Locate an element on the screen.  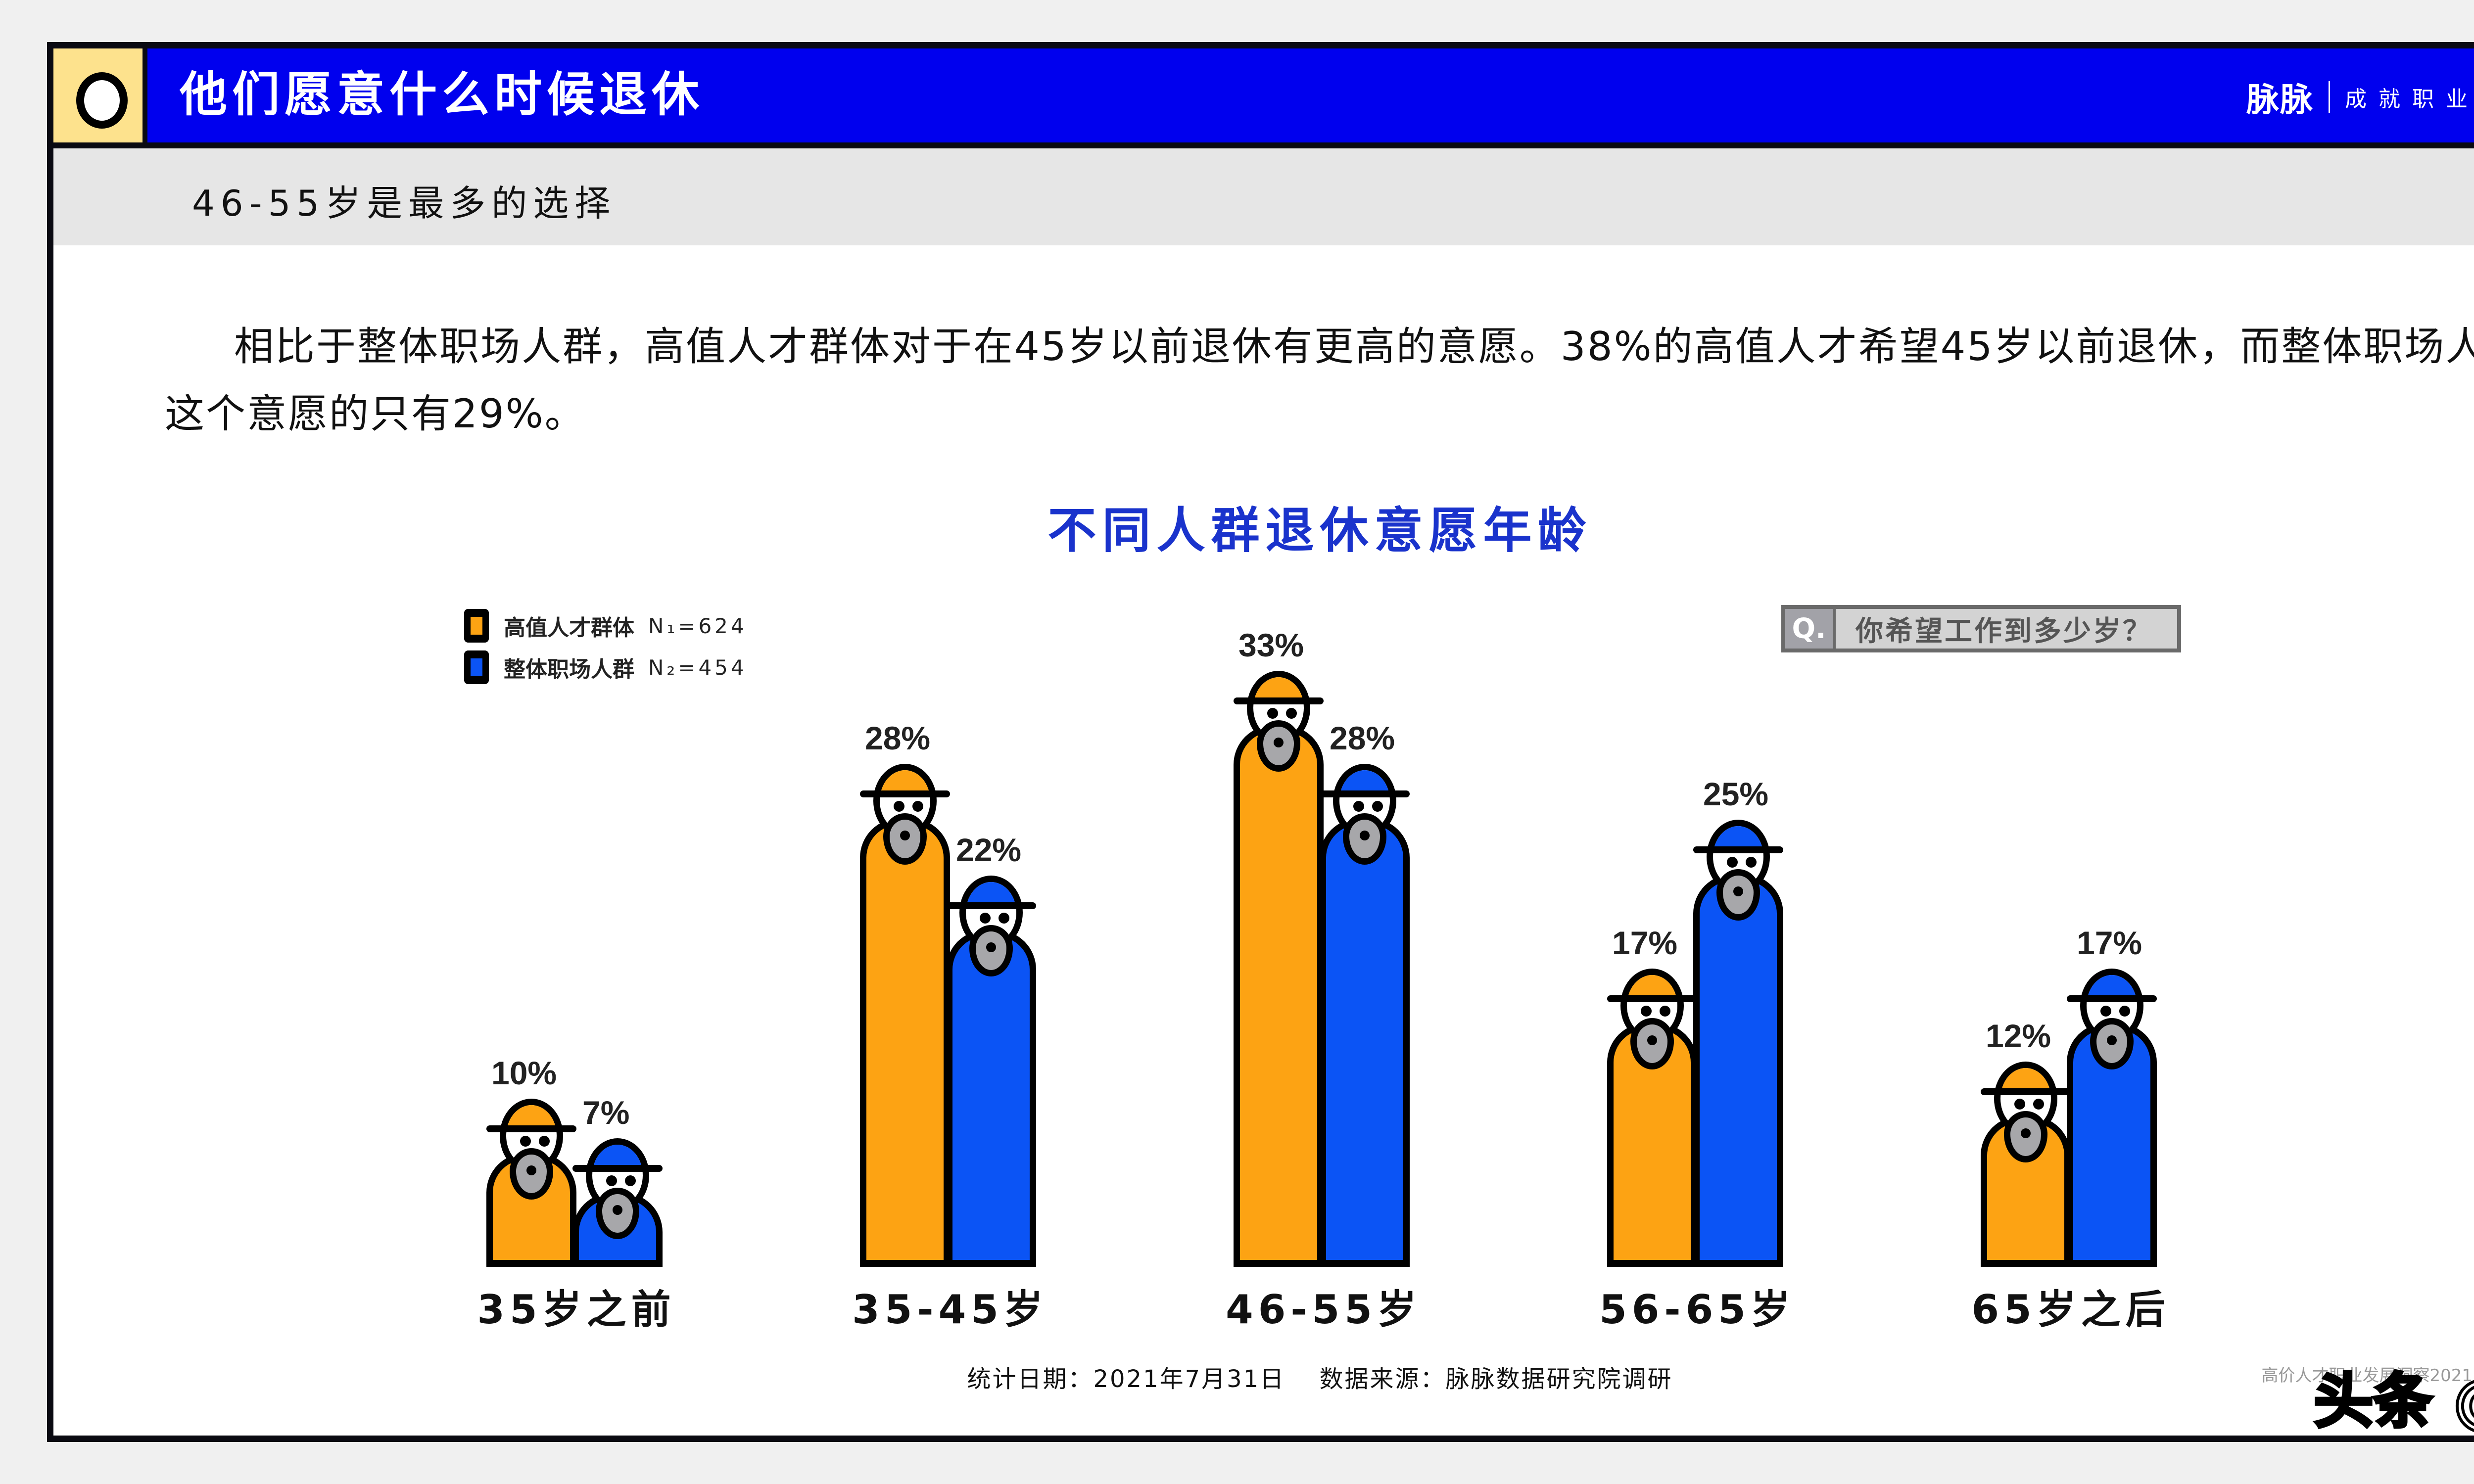
legend-sample-size: N₂=454 is located at coordinates (698, 667).